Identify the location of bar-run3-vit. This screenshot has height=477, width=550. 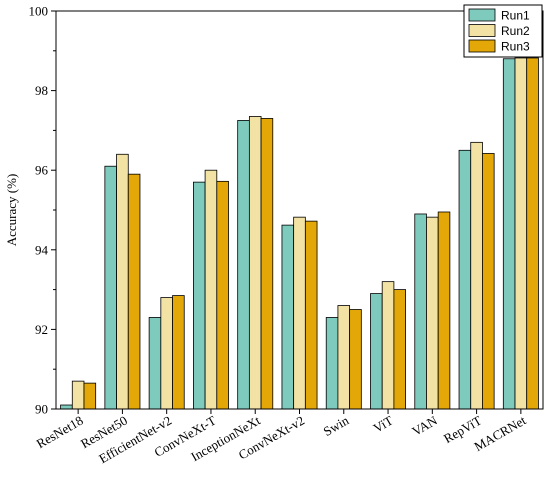
(399, 349).